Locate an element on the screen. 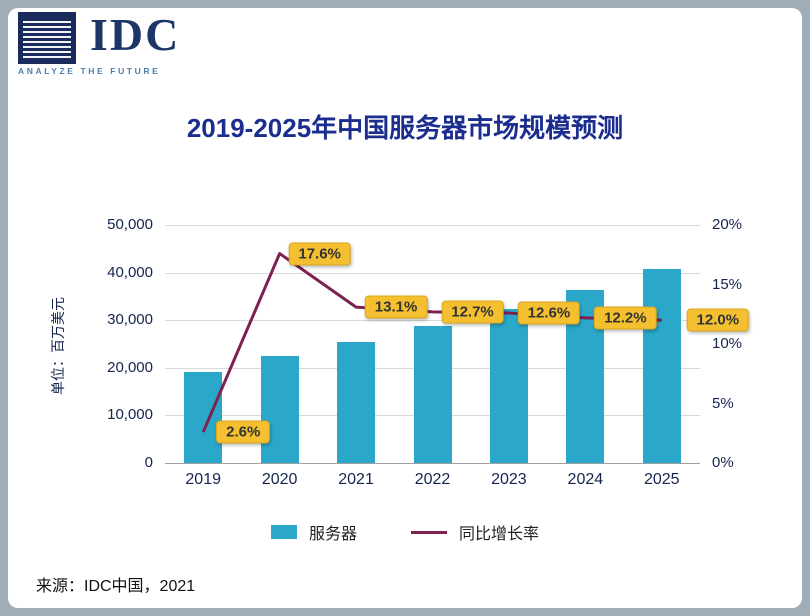 This screenshot has height=616, width=810. source-note: 来源：IDC中国，2021 is located at coordinates (116, 586).